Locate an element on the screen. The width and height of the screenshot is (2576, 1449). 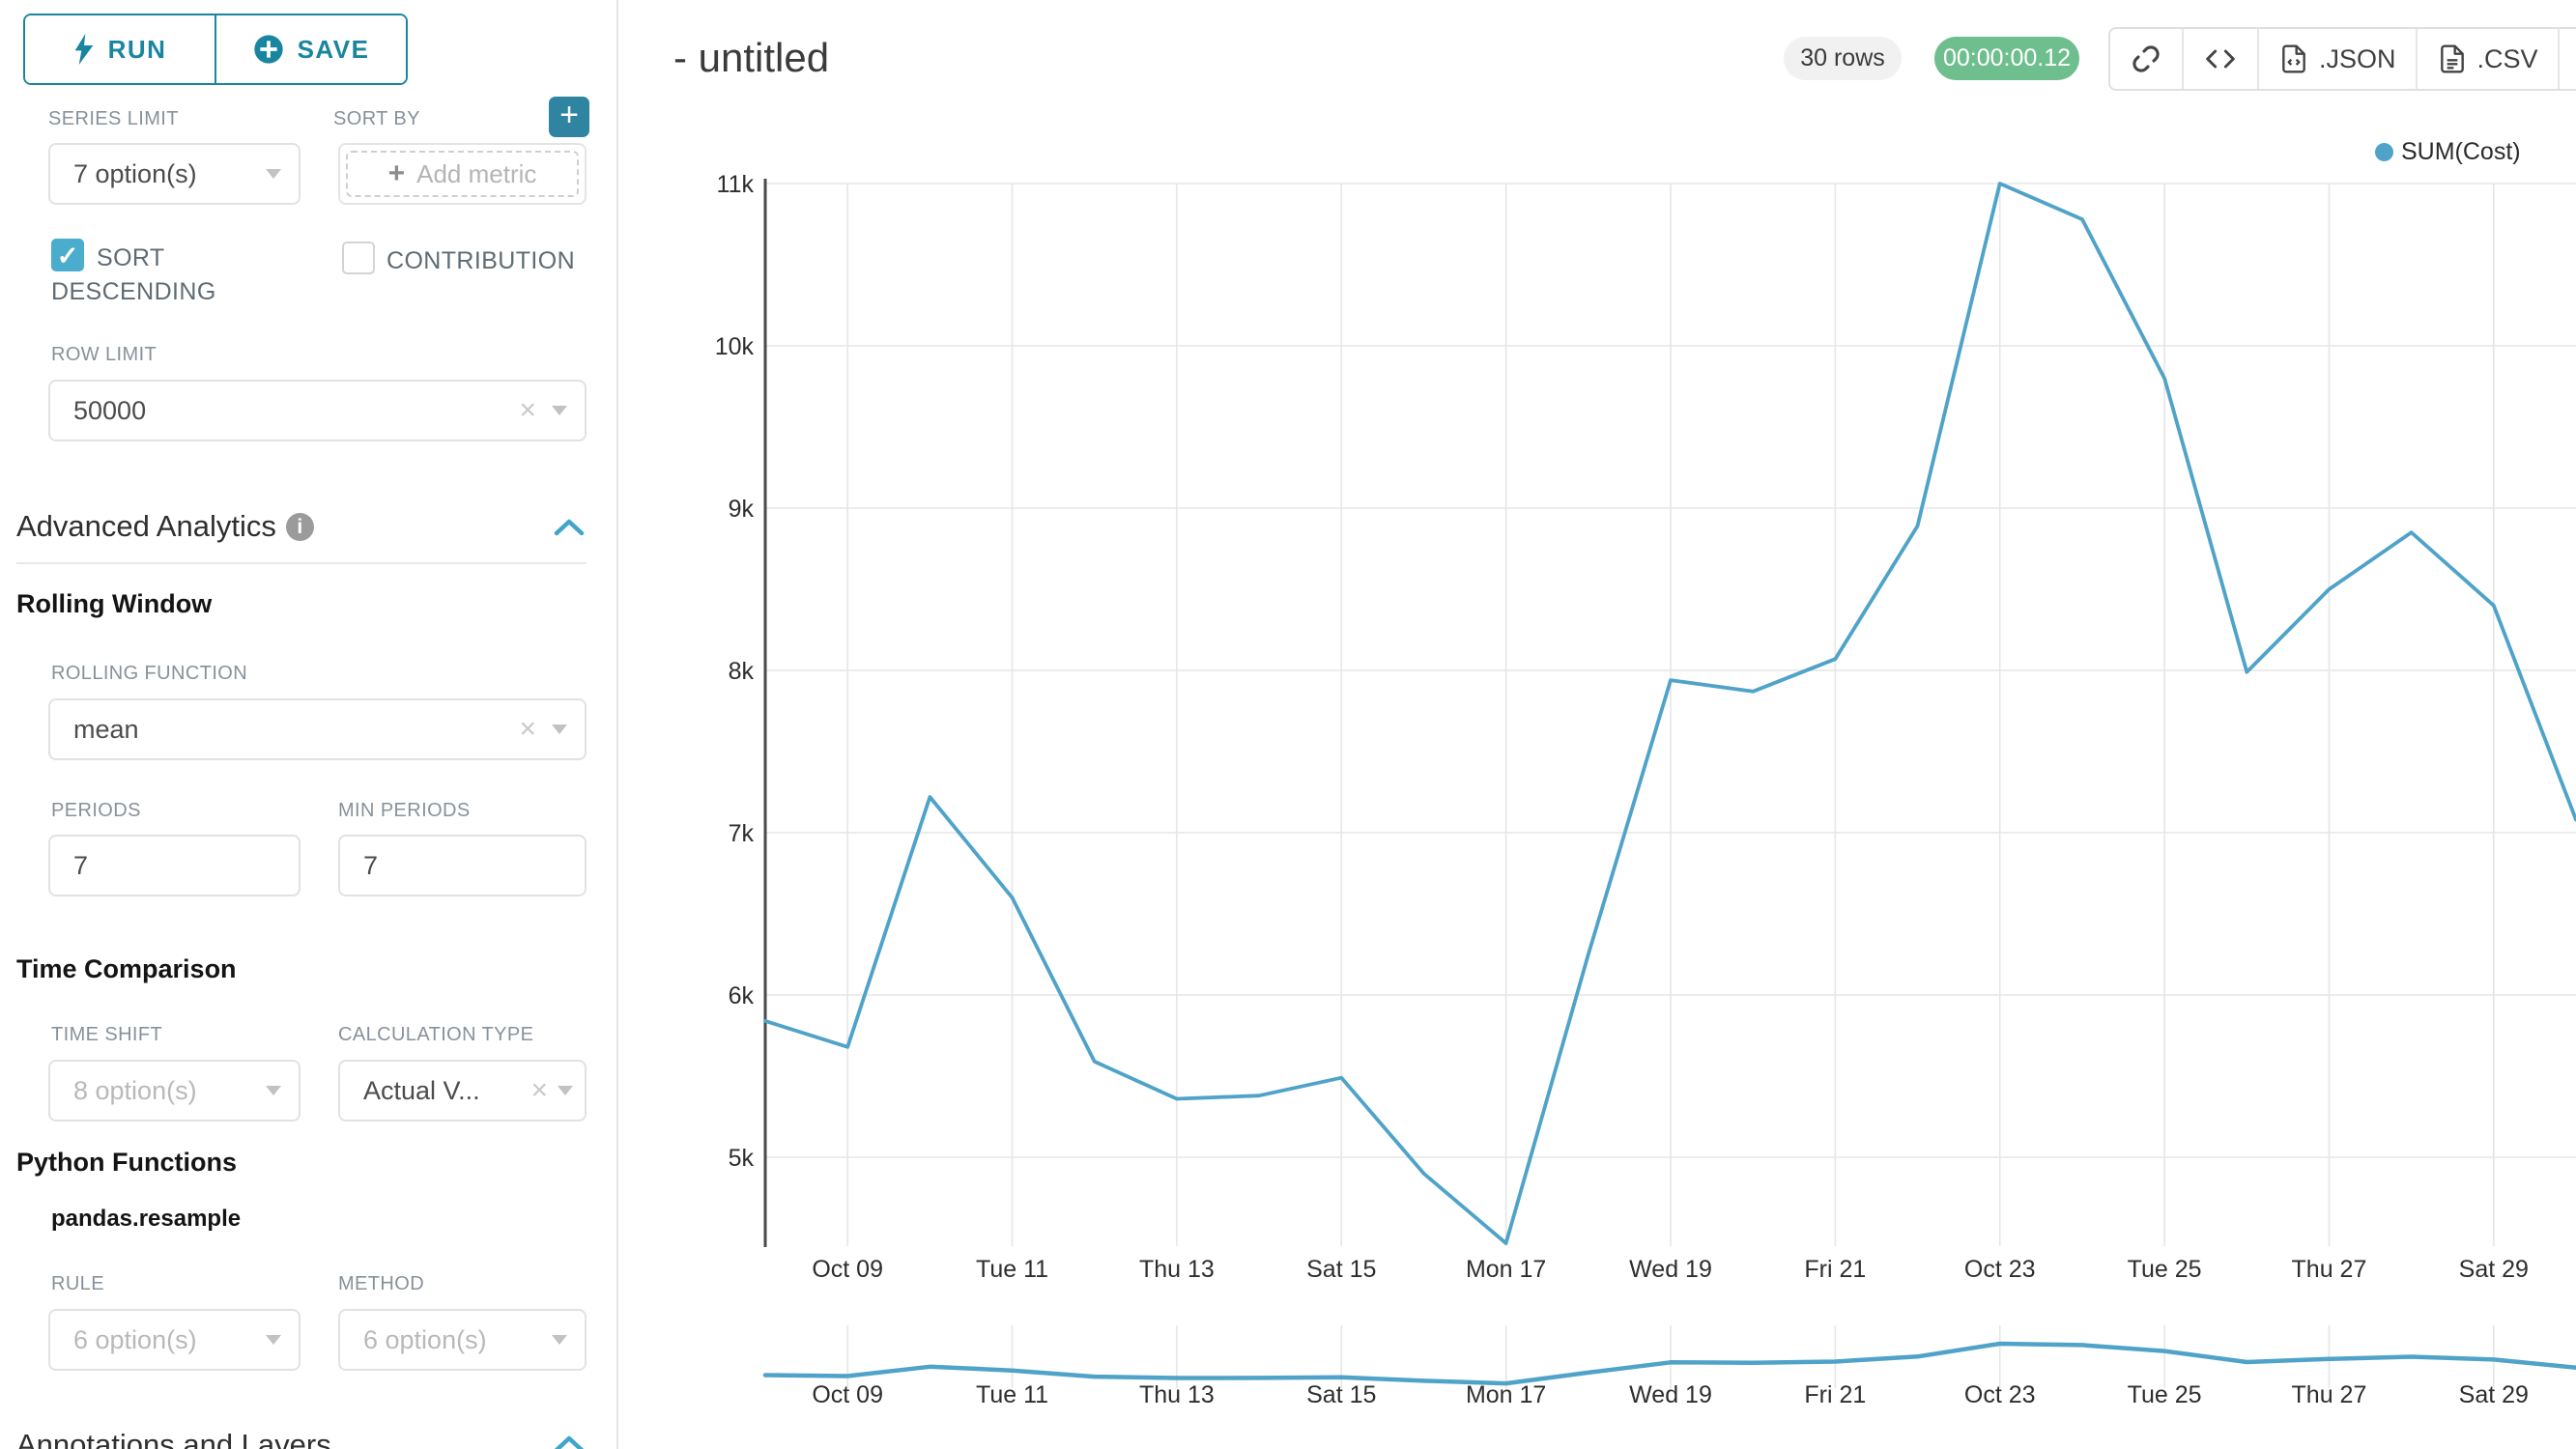
rule-label: RULE is located at coordinates (78, 1283).